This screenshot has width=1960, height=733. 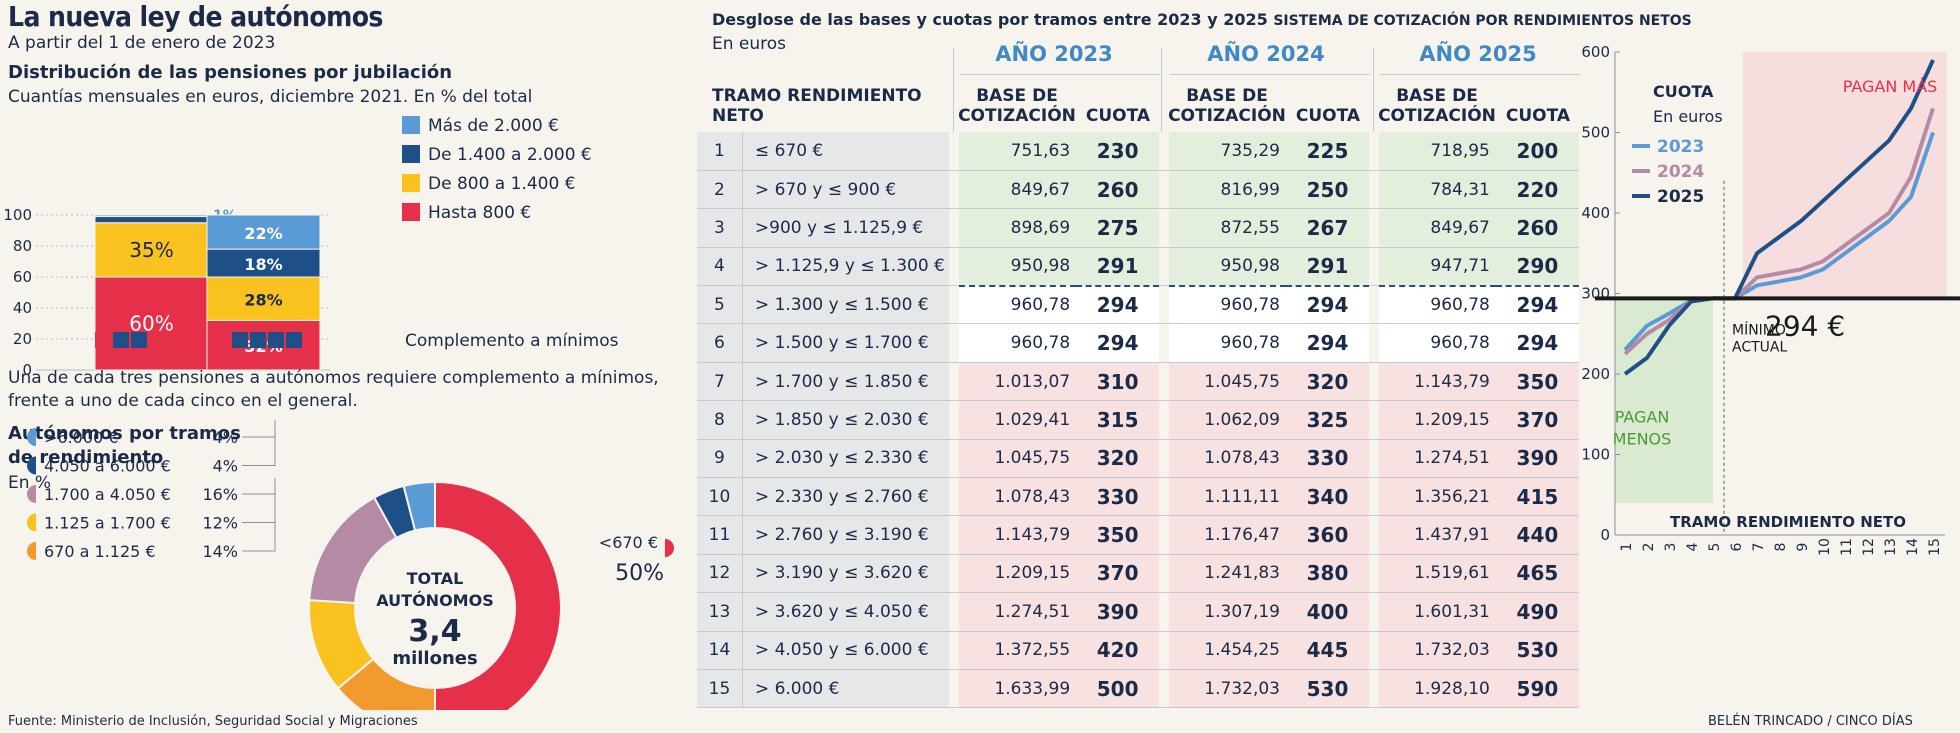 I want to click on row-tramo: > 2.030 y ≤ 2.330 €, so click(x=846, y=459).